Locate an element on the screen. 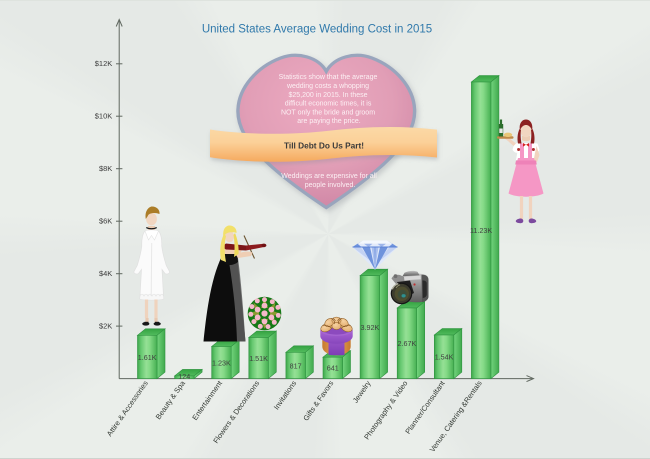 The width and height of the screenshot is (650, 459). svg-text: Attire & Accessories is located at coordinates (127, 408).